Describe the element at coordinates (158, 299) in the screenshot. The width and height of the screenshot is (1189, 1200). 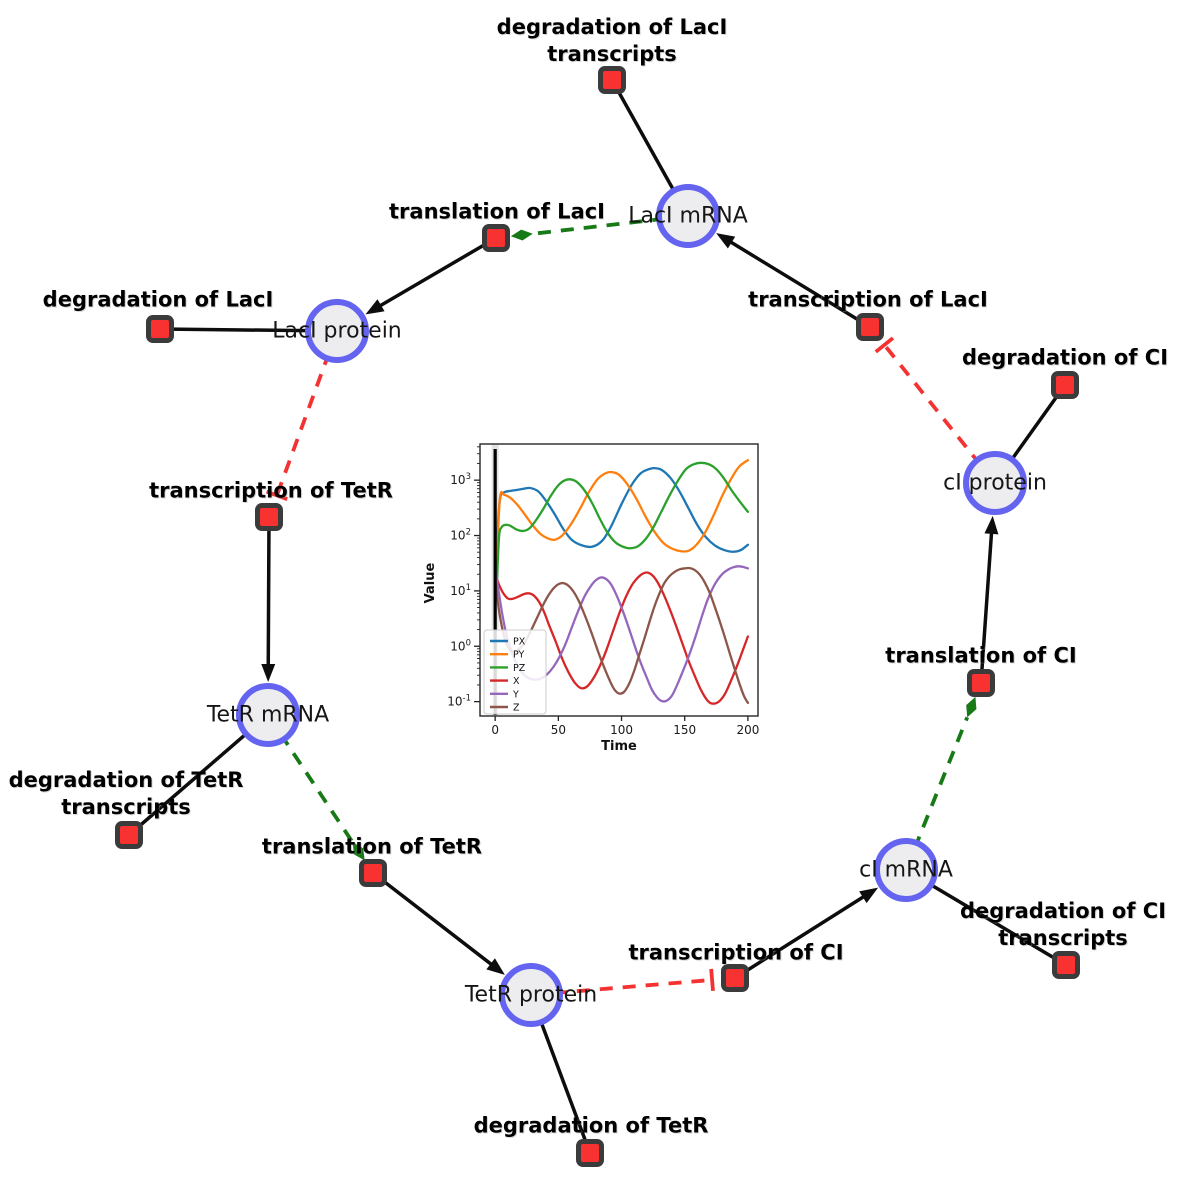
I see `reaction-label-degradation_of_laci: degradation of LacI` at that location.